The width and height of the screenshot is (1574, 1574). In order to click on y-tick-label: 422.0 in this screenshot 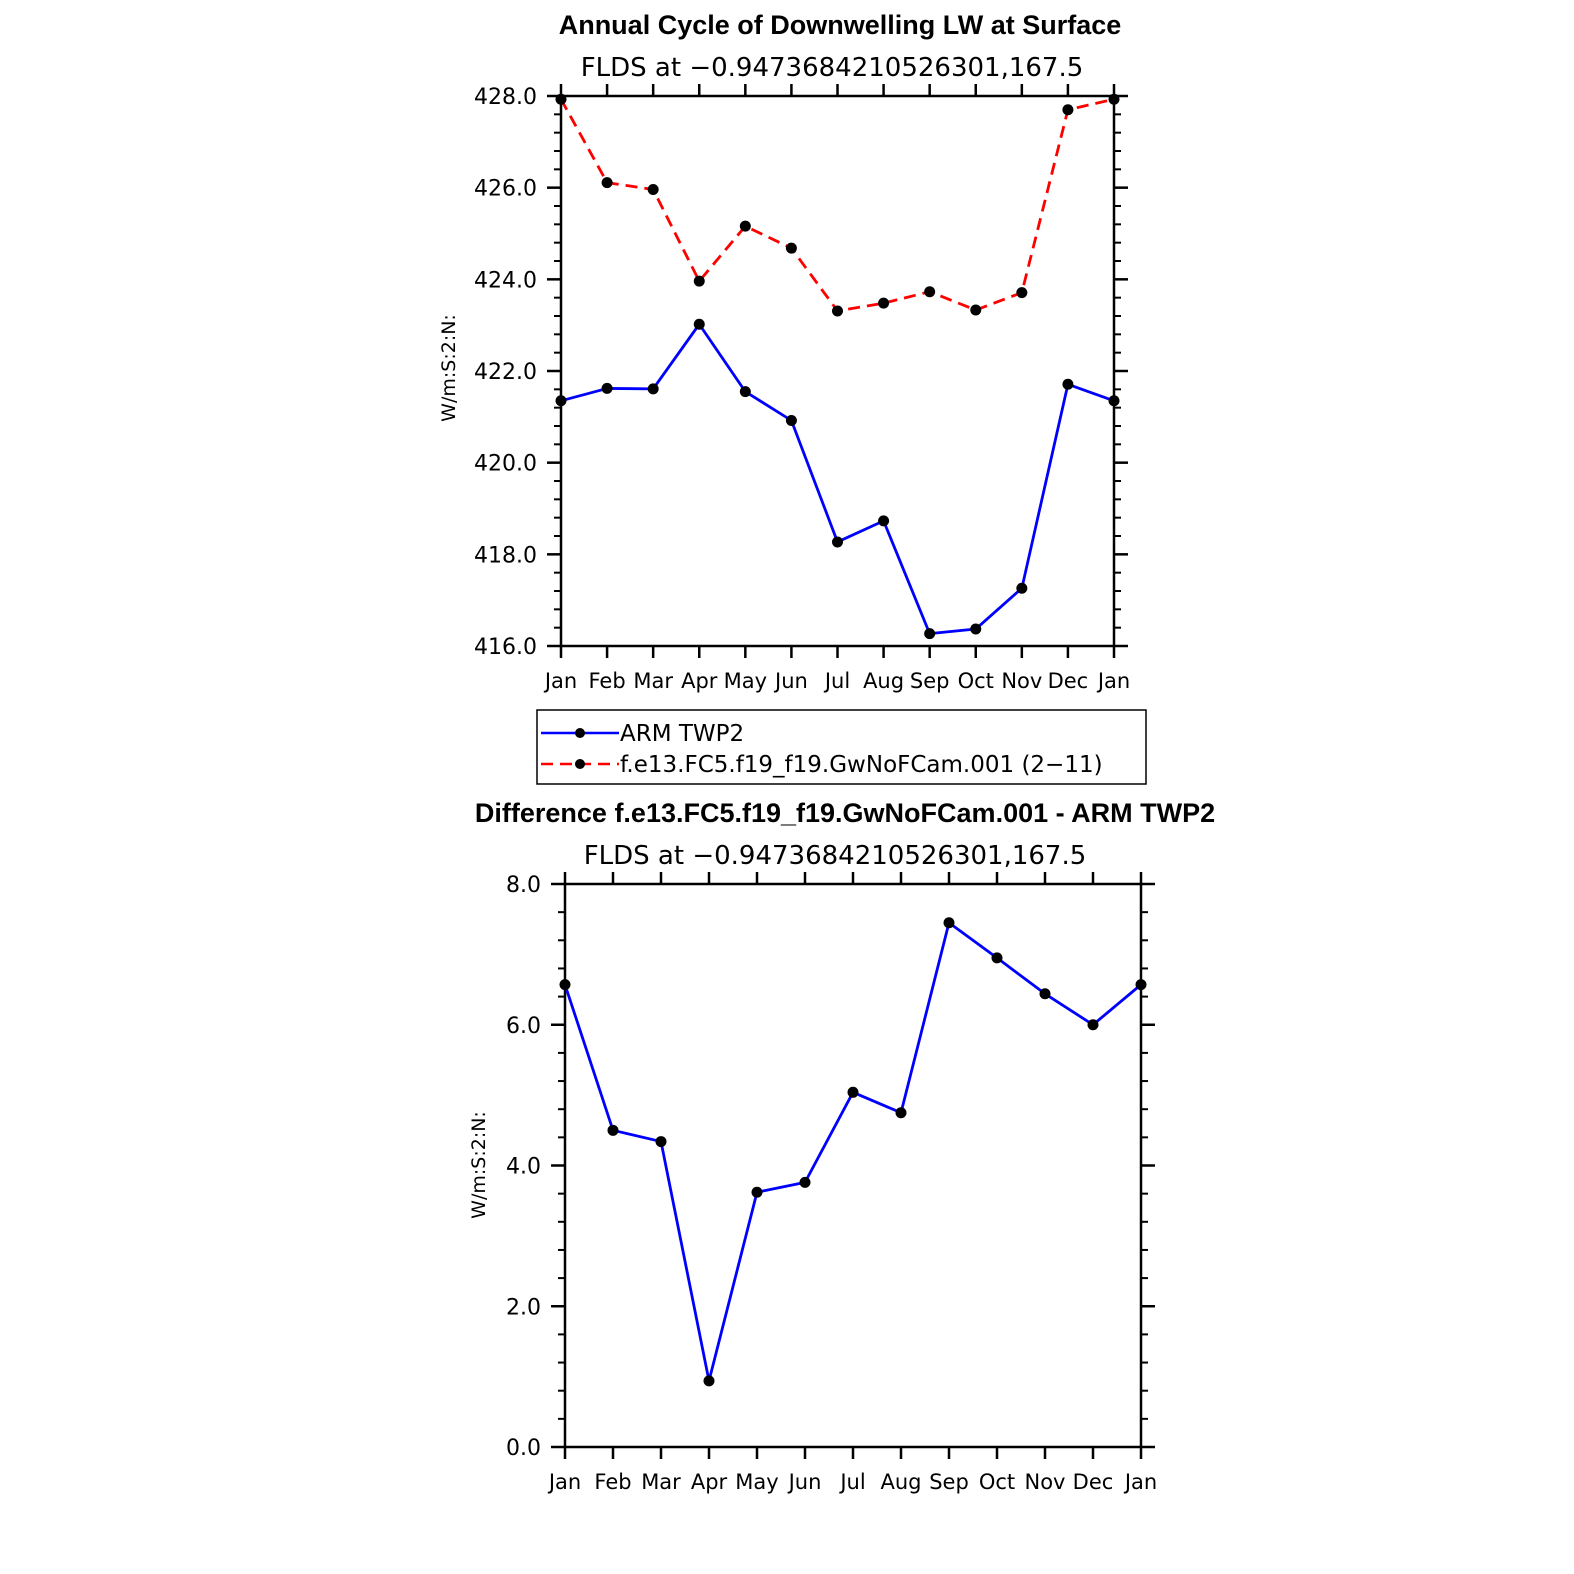, I will do `click(505, 372)`.